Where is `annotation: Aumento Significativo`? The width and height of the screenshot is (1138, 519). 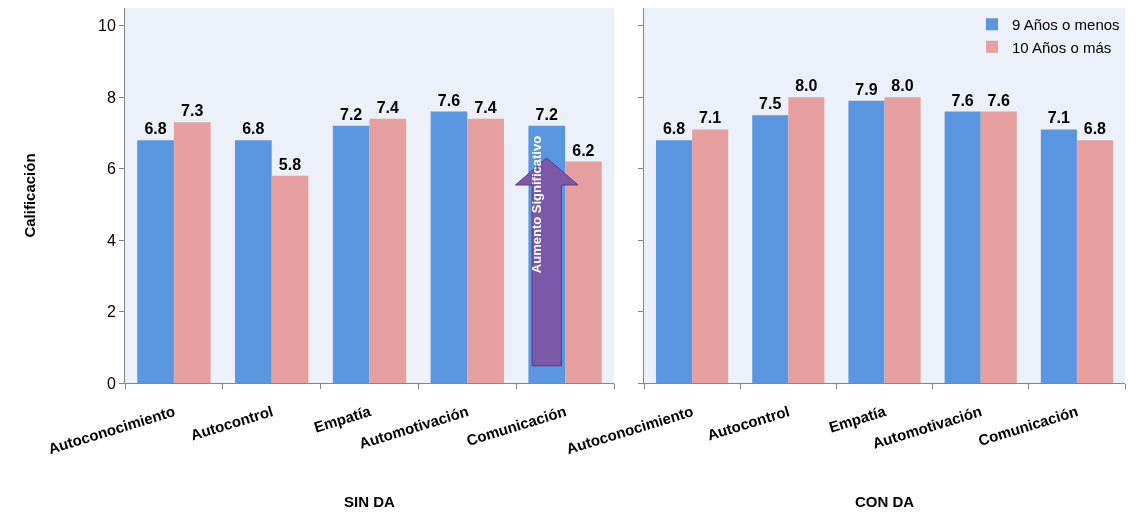 annotation: Aumento Significativo is located at coordinates (537, 204).